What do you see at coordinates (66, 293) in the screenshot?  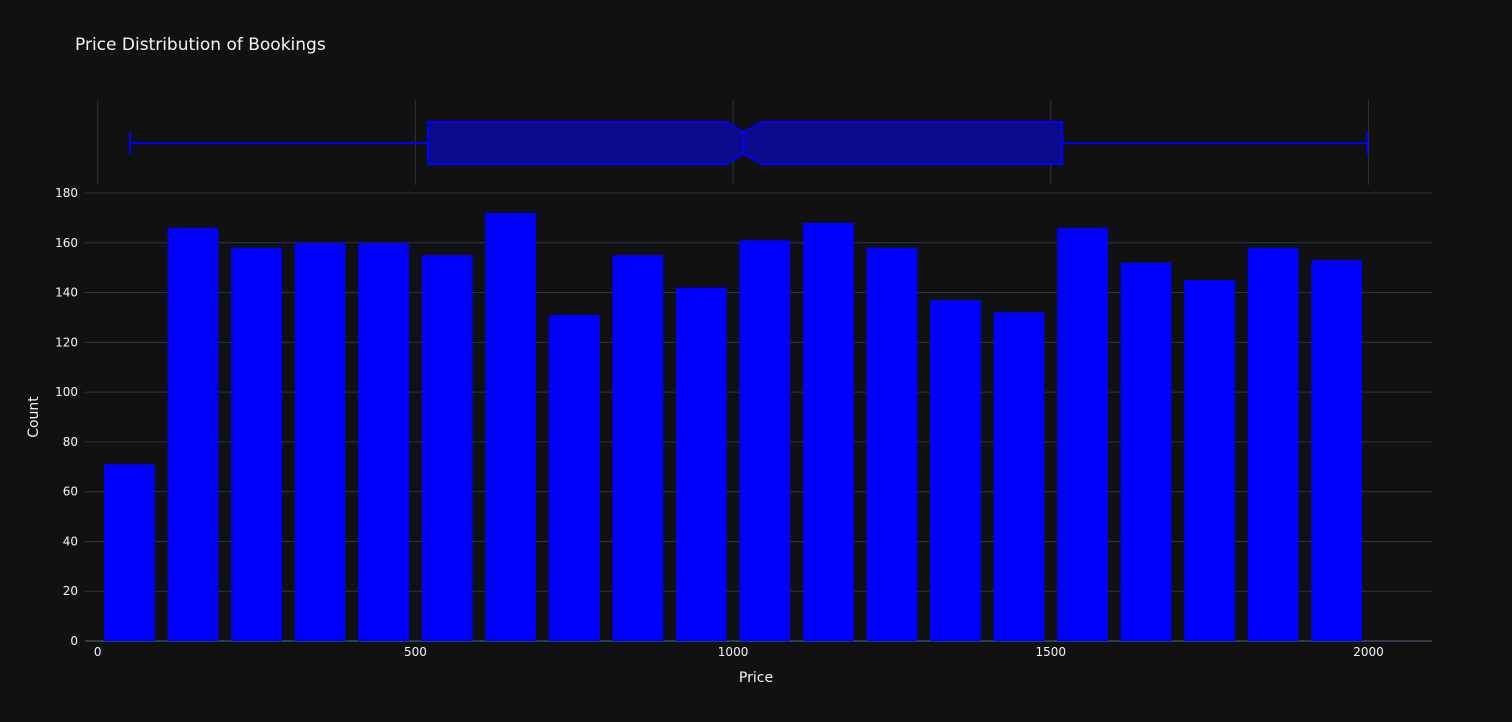 I see `y-tick-label: 140` at bounding box center [66, 293].